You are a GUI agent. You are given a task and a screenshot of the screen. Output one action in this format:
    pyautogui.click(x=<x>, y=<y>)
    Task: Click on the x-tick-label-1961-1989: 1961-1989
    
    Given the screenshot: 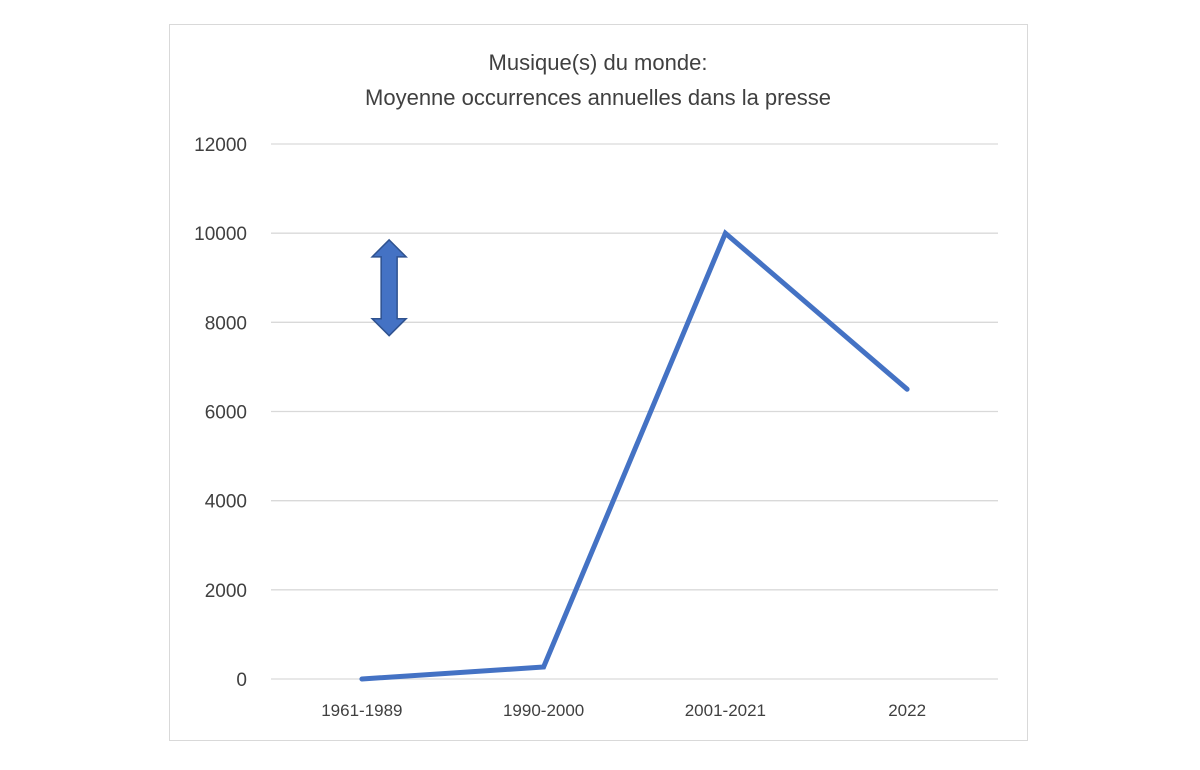 What is the action you would take?
    pyautogui.click(x=361, y=710)
    